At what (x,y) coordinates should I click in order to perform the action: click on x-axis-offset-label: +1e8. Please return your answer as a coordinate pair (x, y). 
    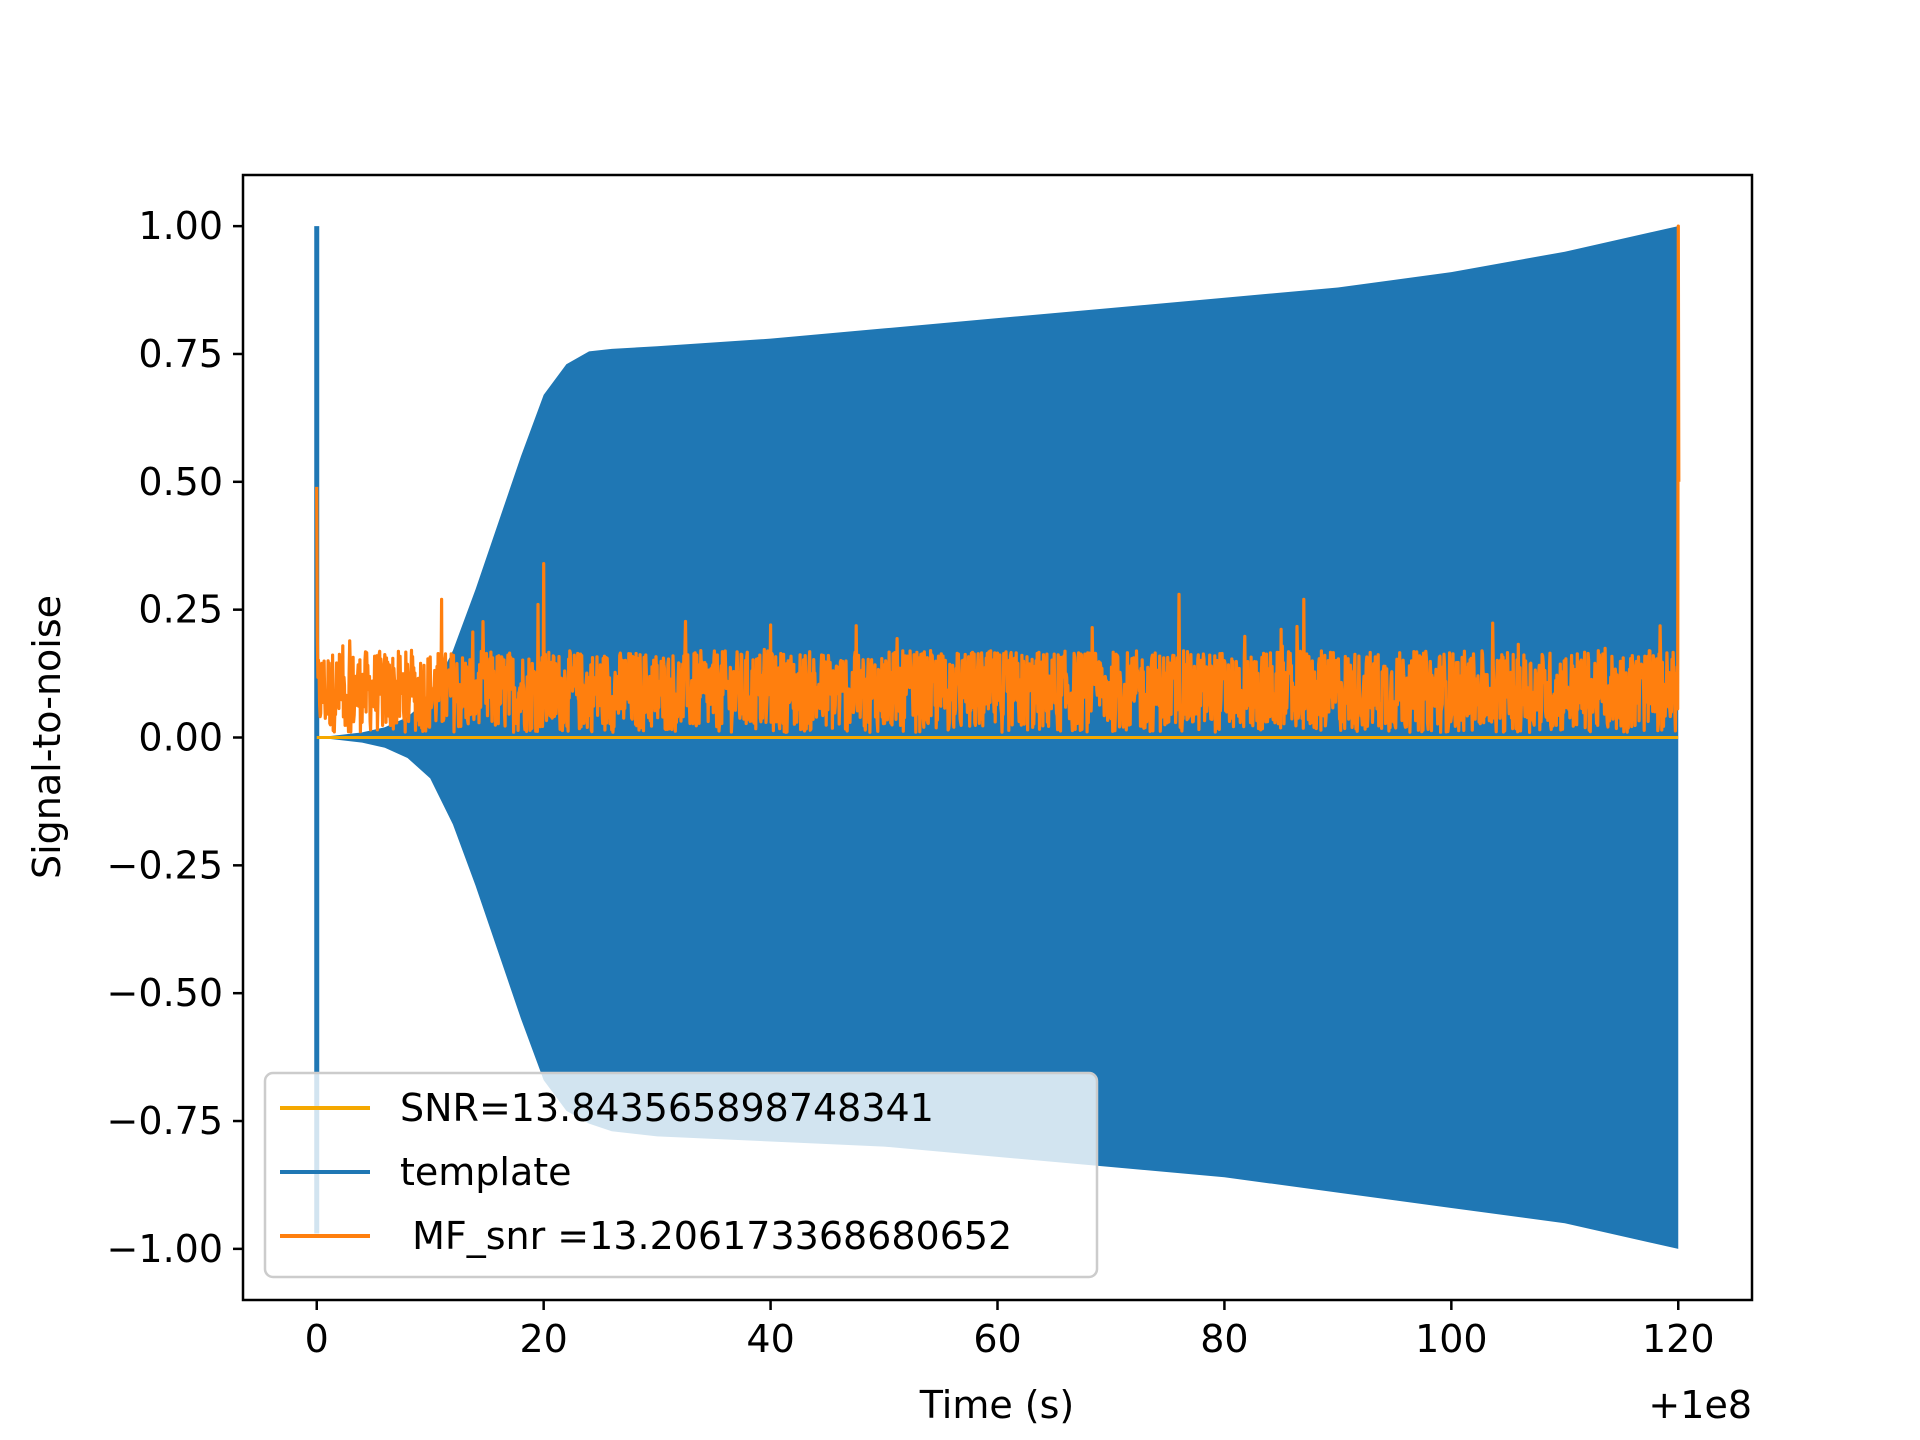
    Looking at the image, I should click on (1700, 1405).